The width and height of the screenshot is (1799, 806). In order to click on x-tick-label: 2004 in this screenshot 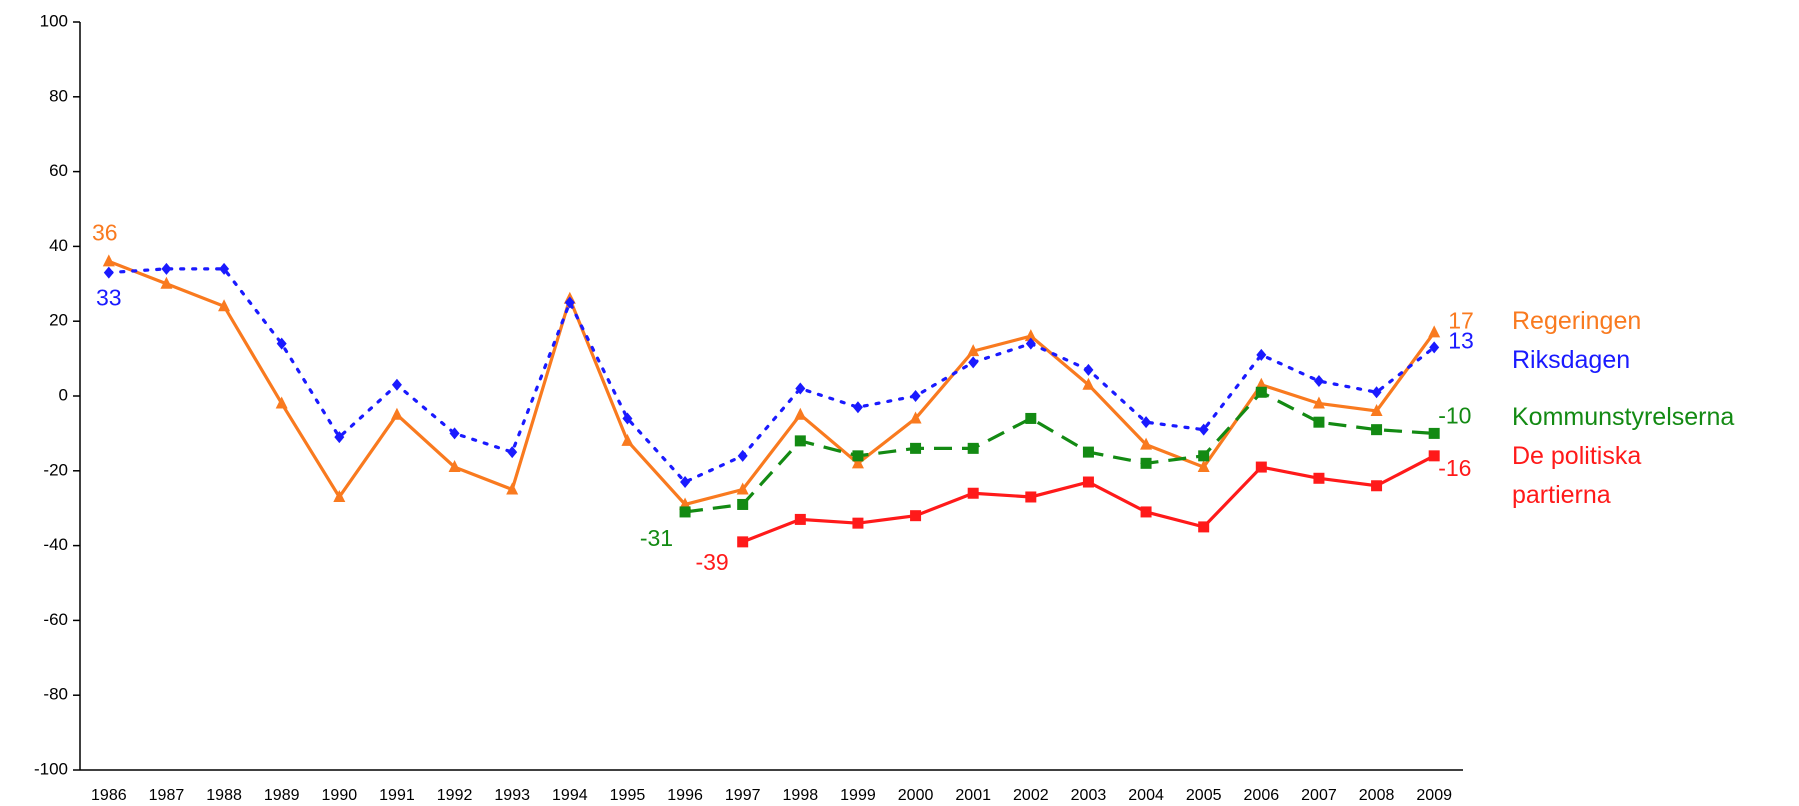, I will do `click(1146, 795)`.